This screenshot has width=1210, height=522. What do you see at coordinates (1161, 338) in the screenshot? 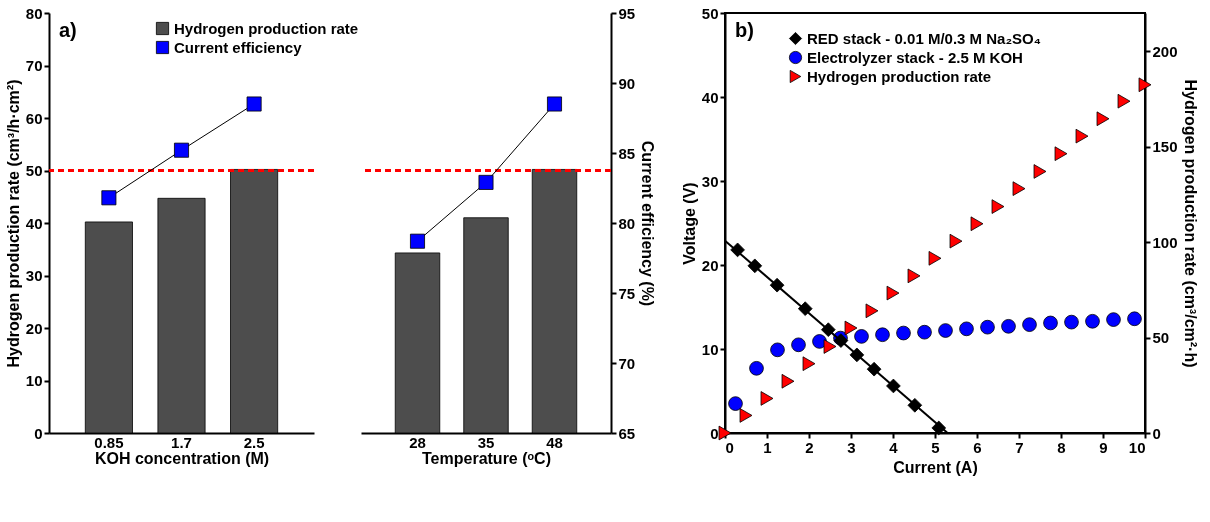
I see `y2-tick-label: 50` at bounding box center [1161, 338].